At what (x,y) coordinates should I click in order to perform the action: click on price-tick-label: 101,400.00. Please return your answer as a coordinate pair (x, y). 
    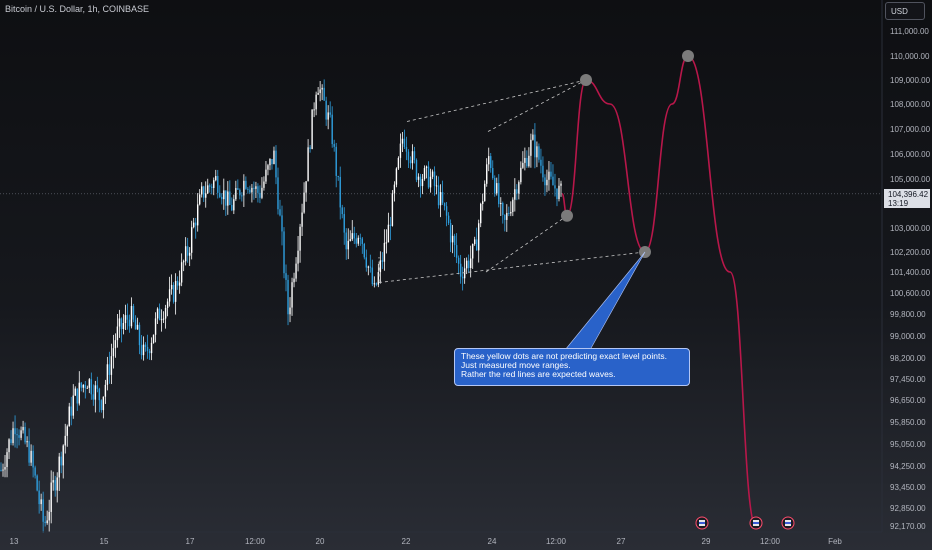
    Looking at the image, I should click on (910, 272).